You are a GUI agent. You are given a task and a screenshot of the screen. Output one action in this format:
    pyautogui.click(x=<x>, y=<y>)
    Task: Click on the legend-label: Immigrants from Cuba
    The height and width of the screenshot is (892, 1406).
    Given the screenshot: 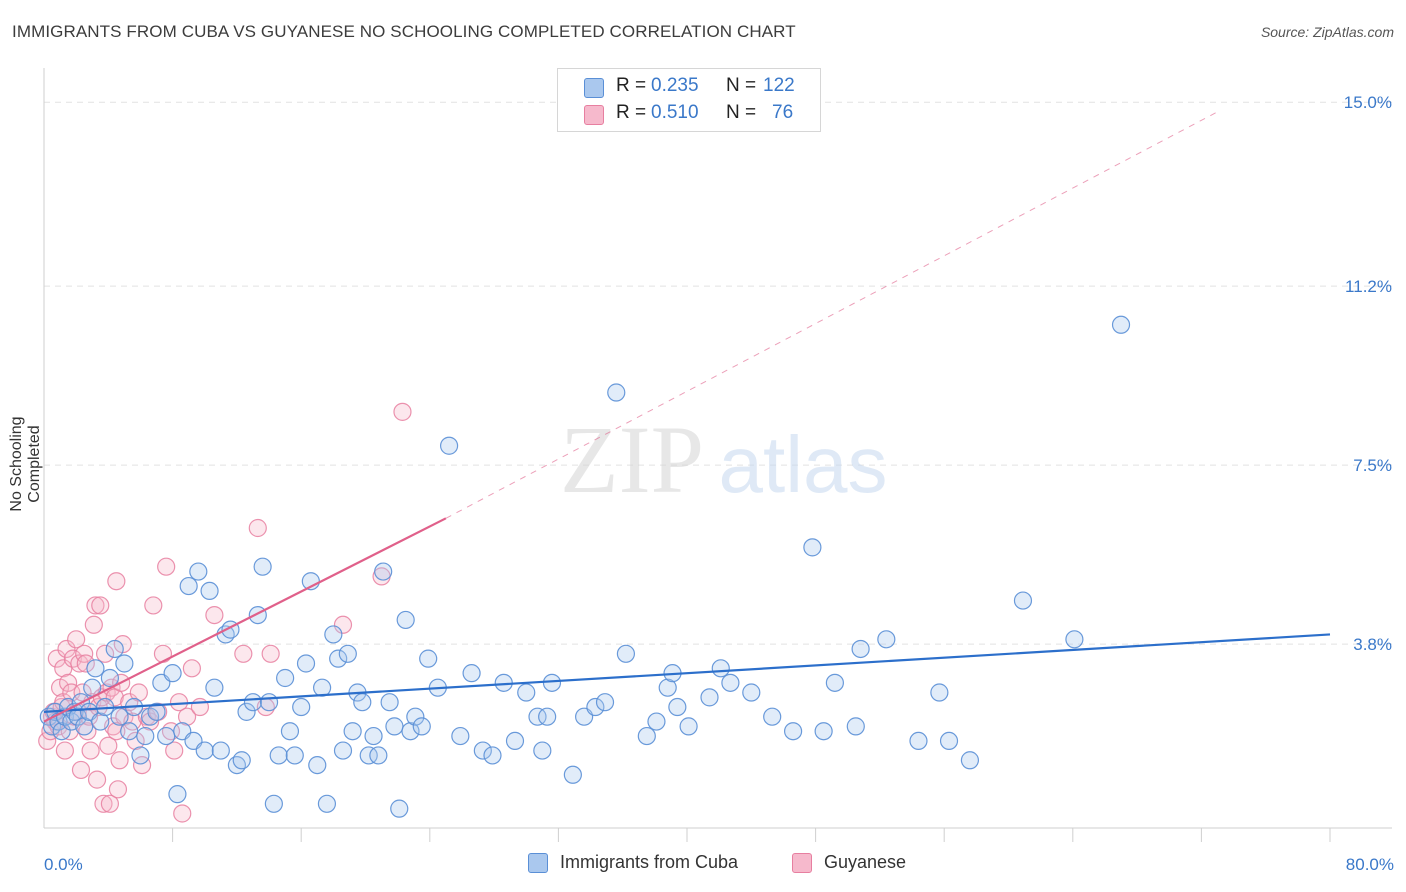 What is the action you would take?
    pyautogui.click(x=649, y=862)
    